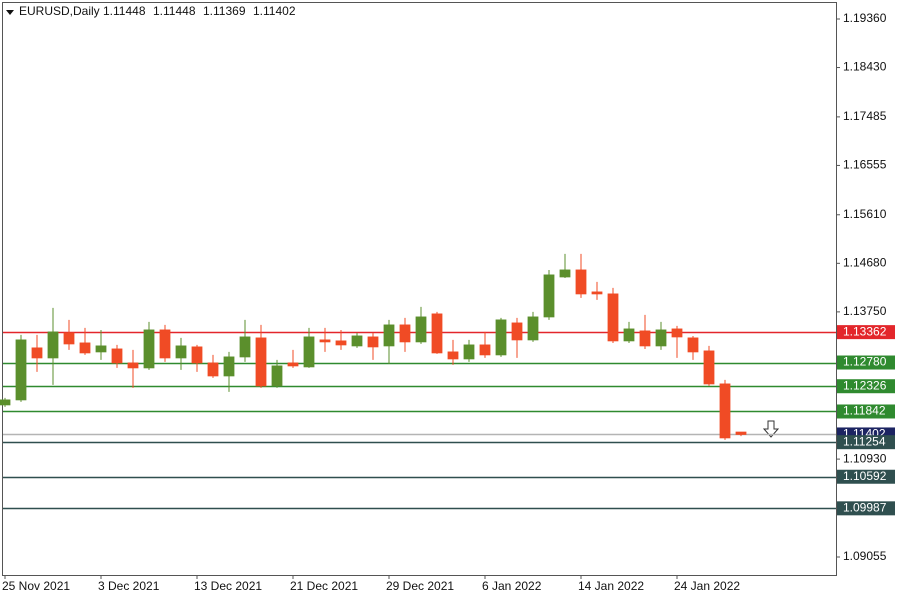 The image size is (900, 600). I want to click on level-label: 1.13362, so click(865, 331).